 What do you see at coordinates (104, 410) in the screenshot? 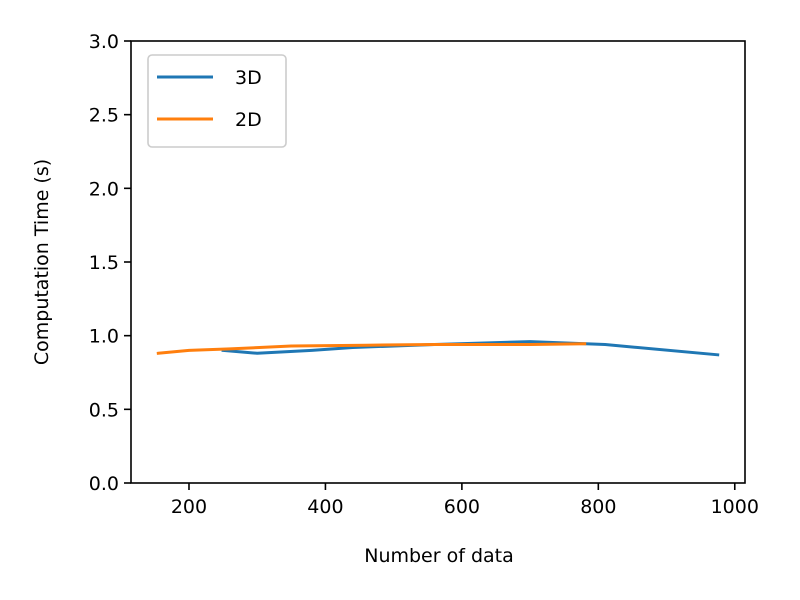
I see `y-tick-label: 0.5` at bounding box center [104, 410].